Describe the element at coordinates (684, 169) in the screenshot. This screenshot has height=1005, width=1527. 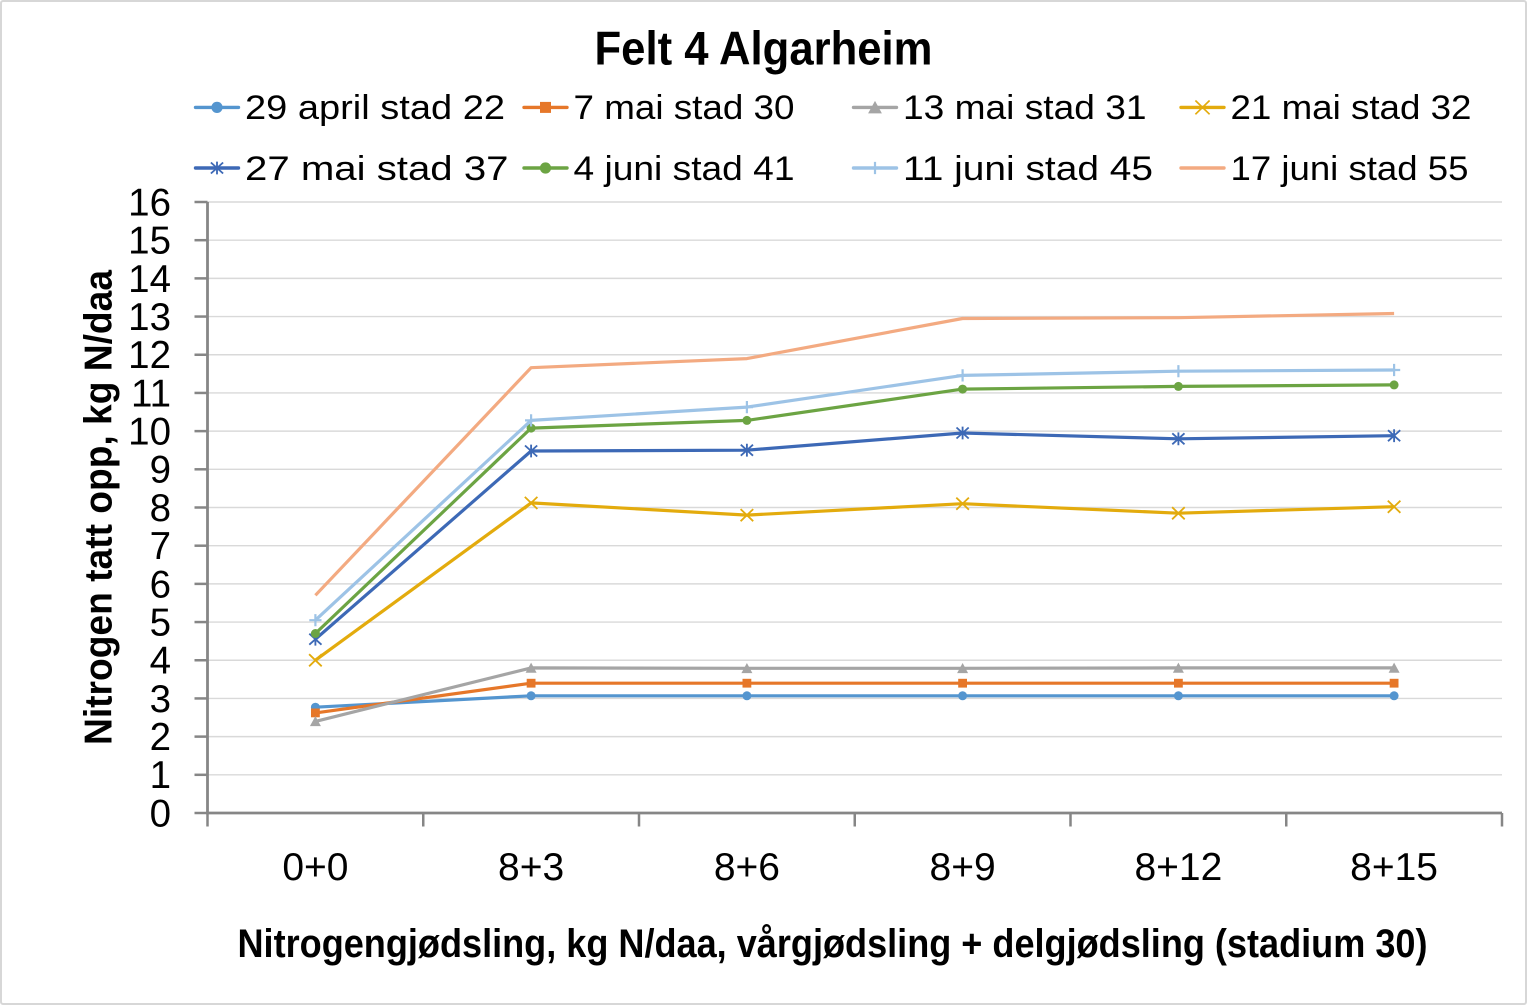
I see `svg-text: 4 juni stad 41` at that location.